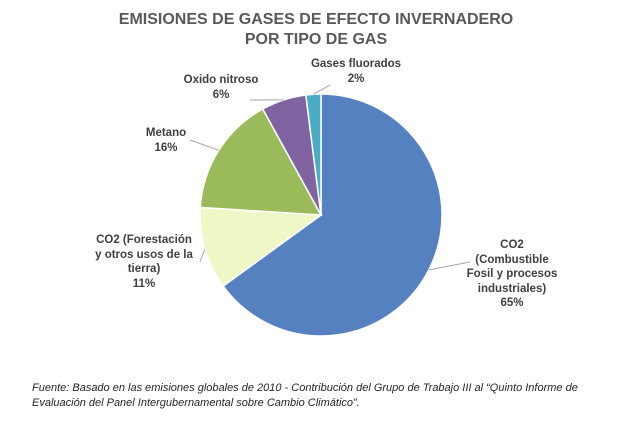  What do you see at coordinates (449, 266) in the screenshot?
I see `leader-co2-fossil` at bounding box center [449, 266].